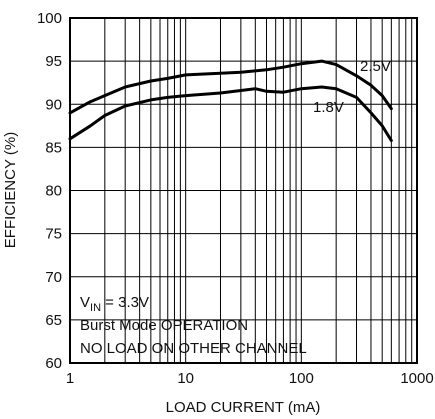 Image resolution: width=435 pixels, height=419 pixels. I want to click on y-tick-label: 85, so click(53, 147).